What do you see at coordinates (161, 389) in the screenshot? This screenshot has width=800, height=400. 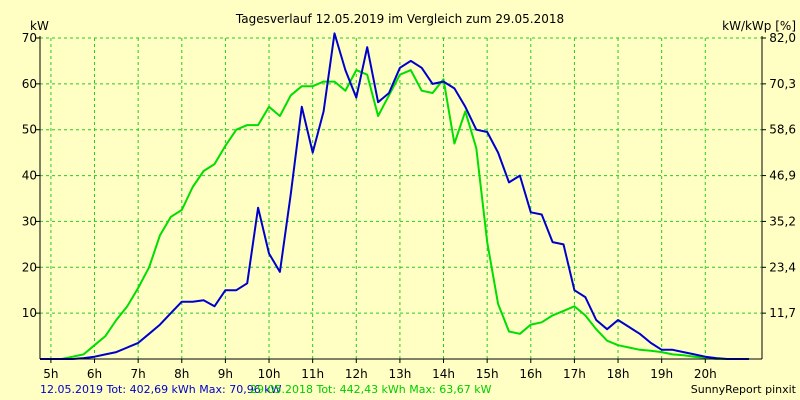 I see `legend-series-1: 12.05.2019 Tot: 402,69 kWh Max: 70,96 kW` at bounding box center [161, 389].